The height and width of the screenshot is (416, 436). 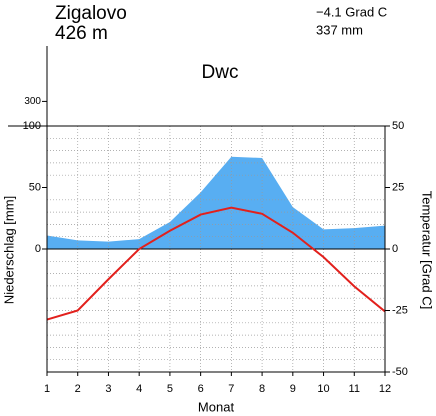 I want to click on x-label: Monat, so click(x=216, y=406).